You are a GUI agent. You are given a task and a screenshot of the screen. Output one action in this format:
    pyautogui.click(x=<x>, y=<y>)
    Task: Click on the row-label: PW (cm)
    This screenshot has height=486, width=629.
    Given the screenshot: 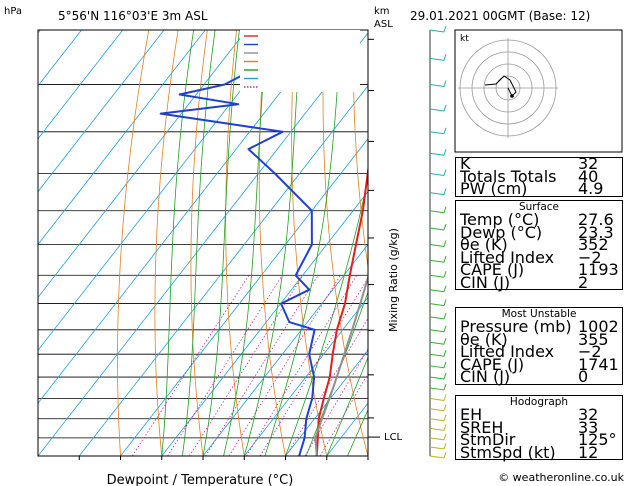 What is the action you would take?
    pyautogui.click(x=494, y=188)
    